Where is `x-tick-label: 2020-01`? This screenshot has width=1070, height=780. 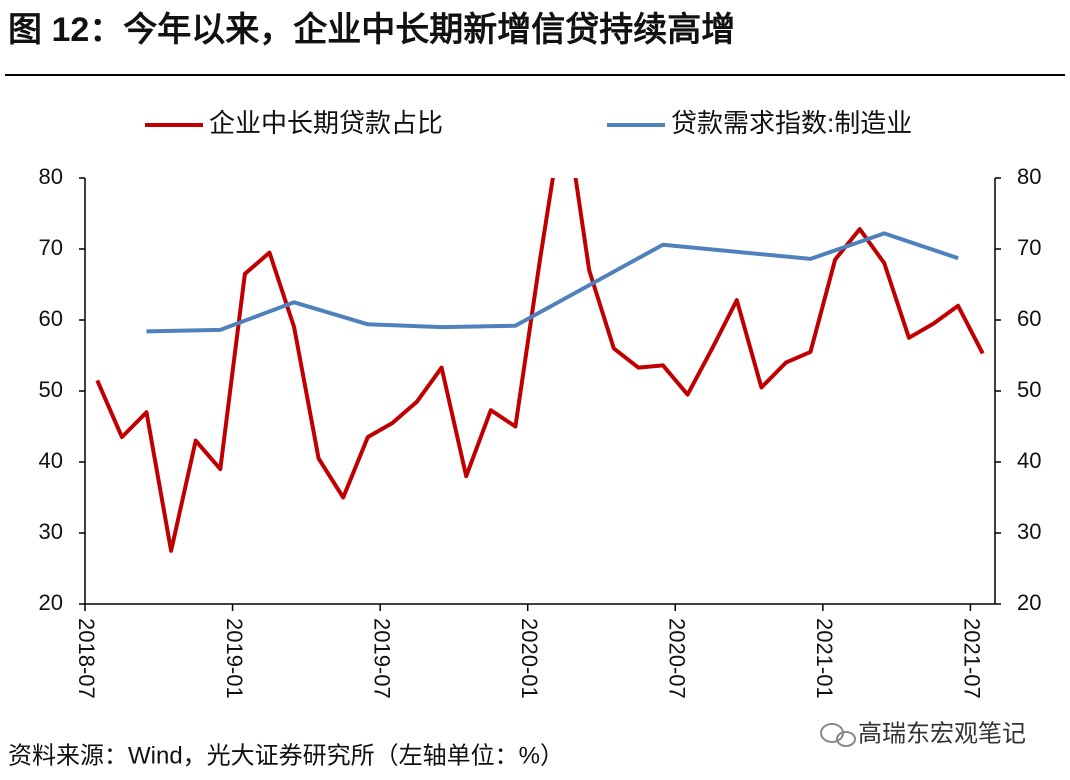
x-tick-label: 2020-01 is located at coordinates (529, 658).